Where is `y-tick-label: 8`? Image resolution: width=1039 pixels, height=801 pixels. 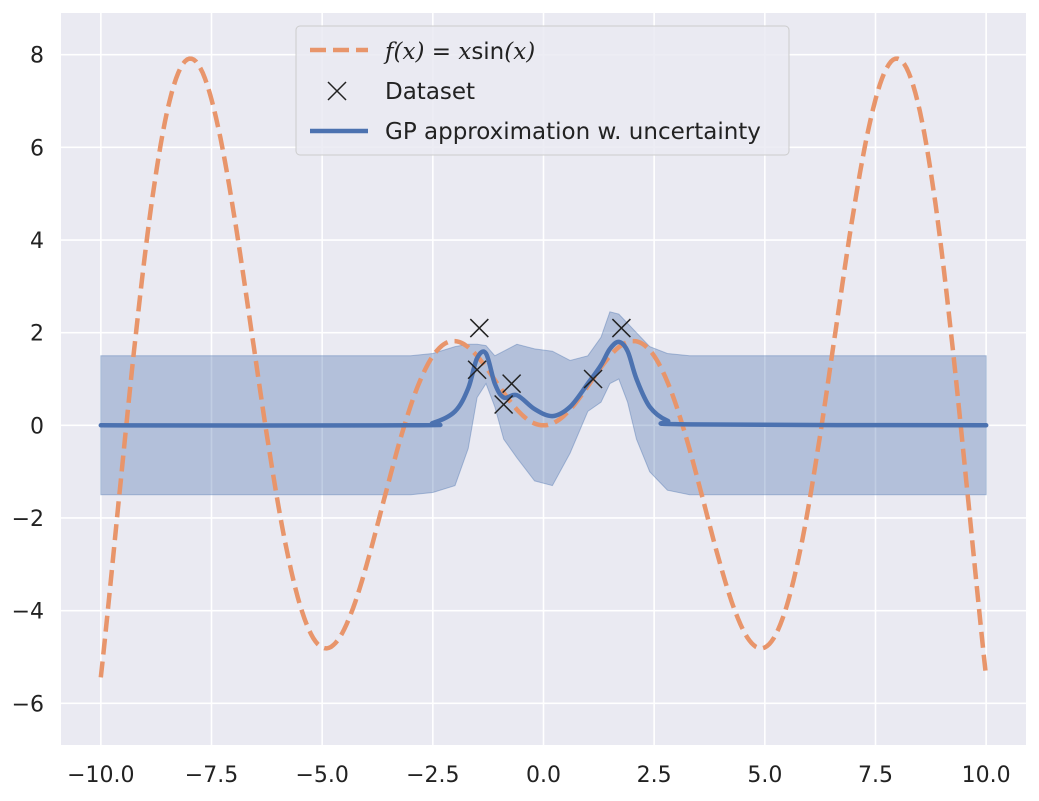 y-tick-label: 8 is located at coordinates (37, 56).